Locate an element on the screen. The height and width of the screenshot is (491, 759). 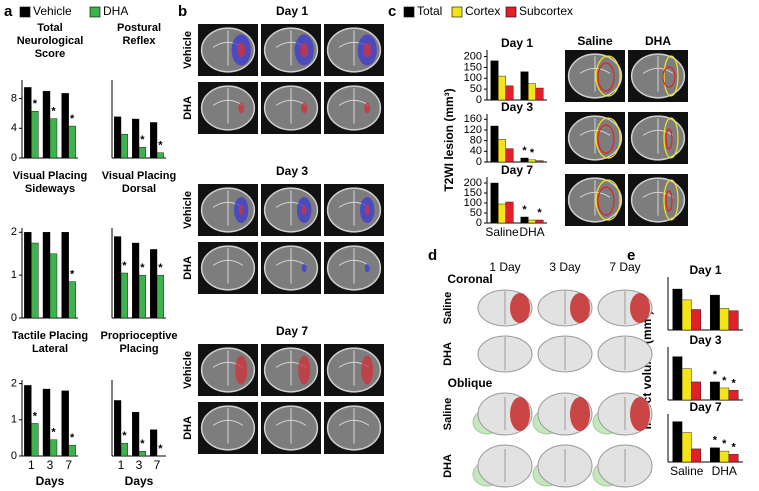
row-label: Vehicle is located at coordinates (188, 50).